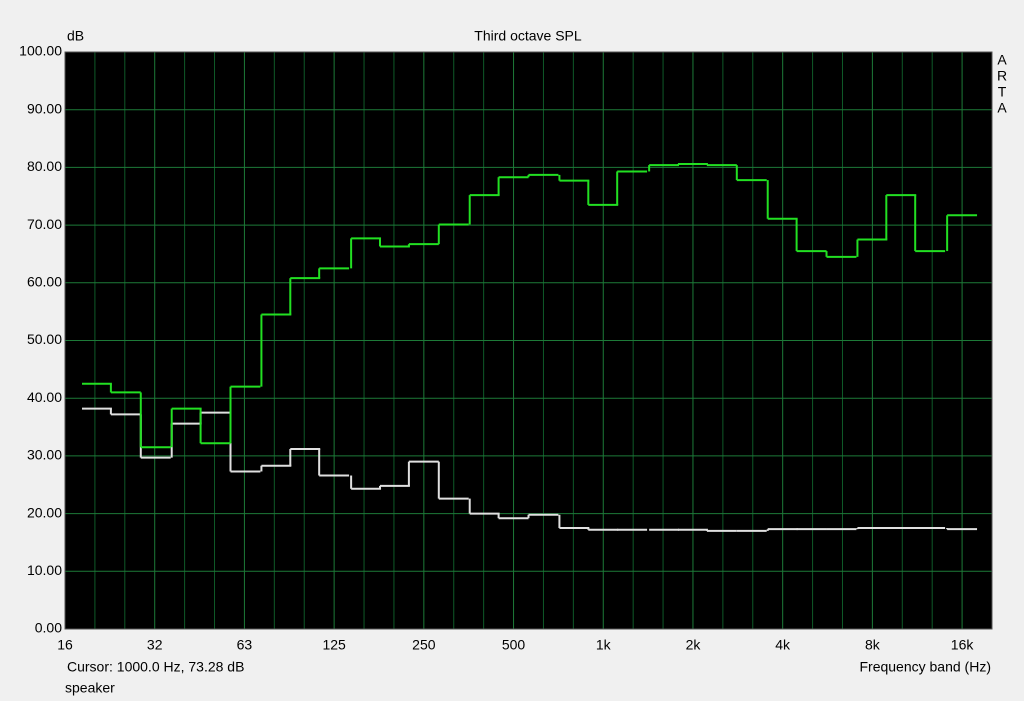 The image size is (1024, 701). I want to click on y-tick-label: 10.00, so click(44, 570).